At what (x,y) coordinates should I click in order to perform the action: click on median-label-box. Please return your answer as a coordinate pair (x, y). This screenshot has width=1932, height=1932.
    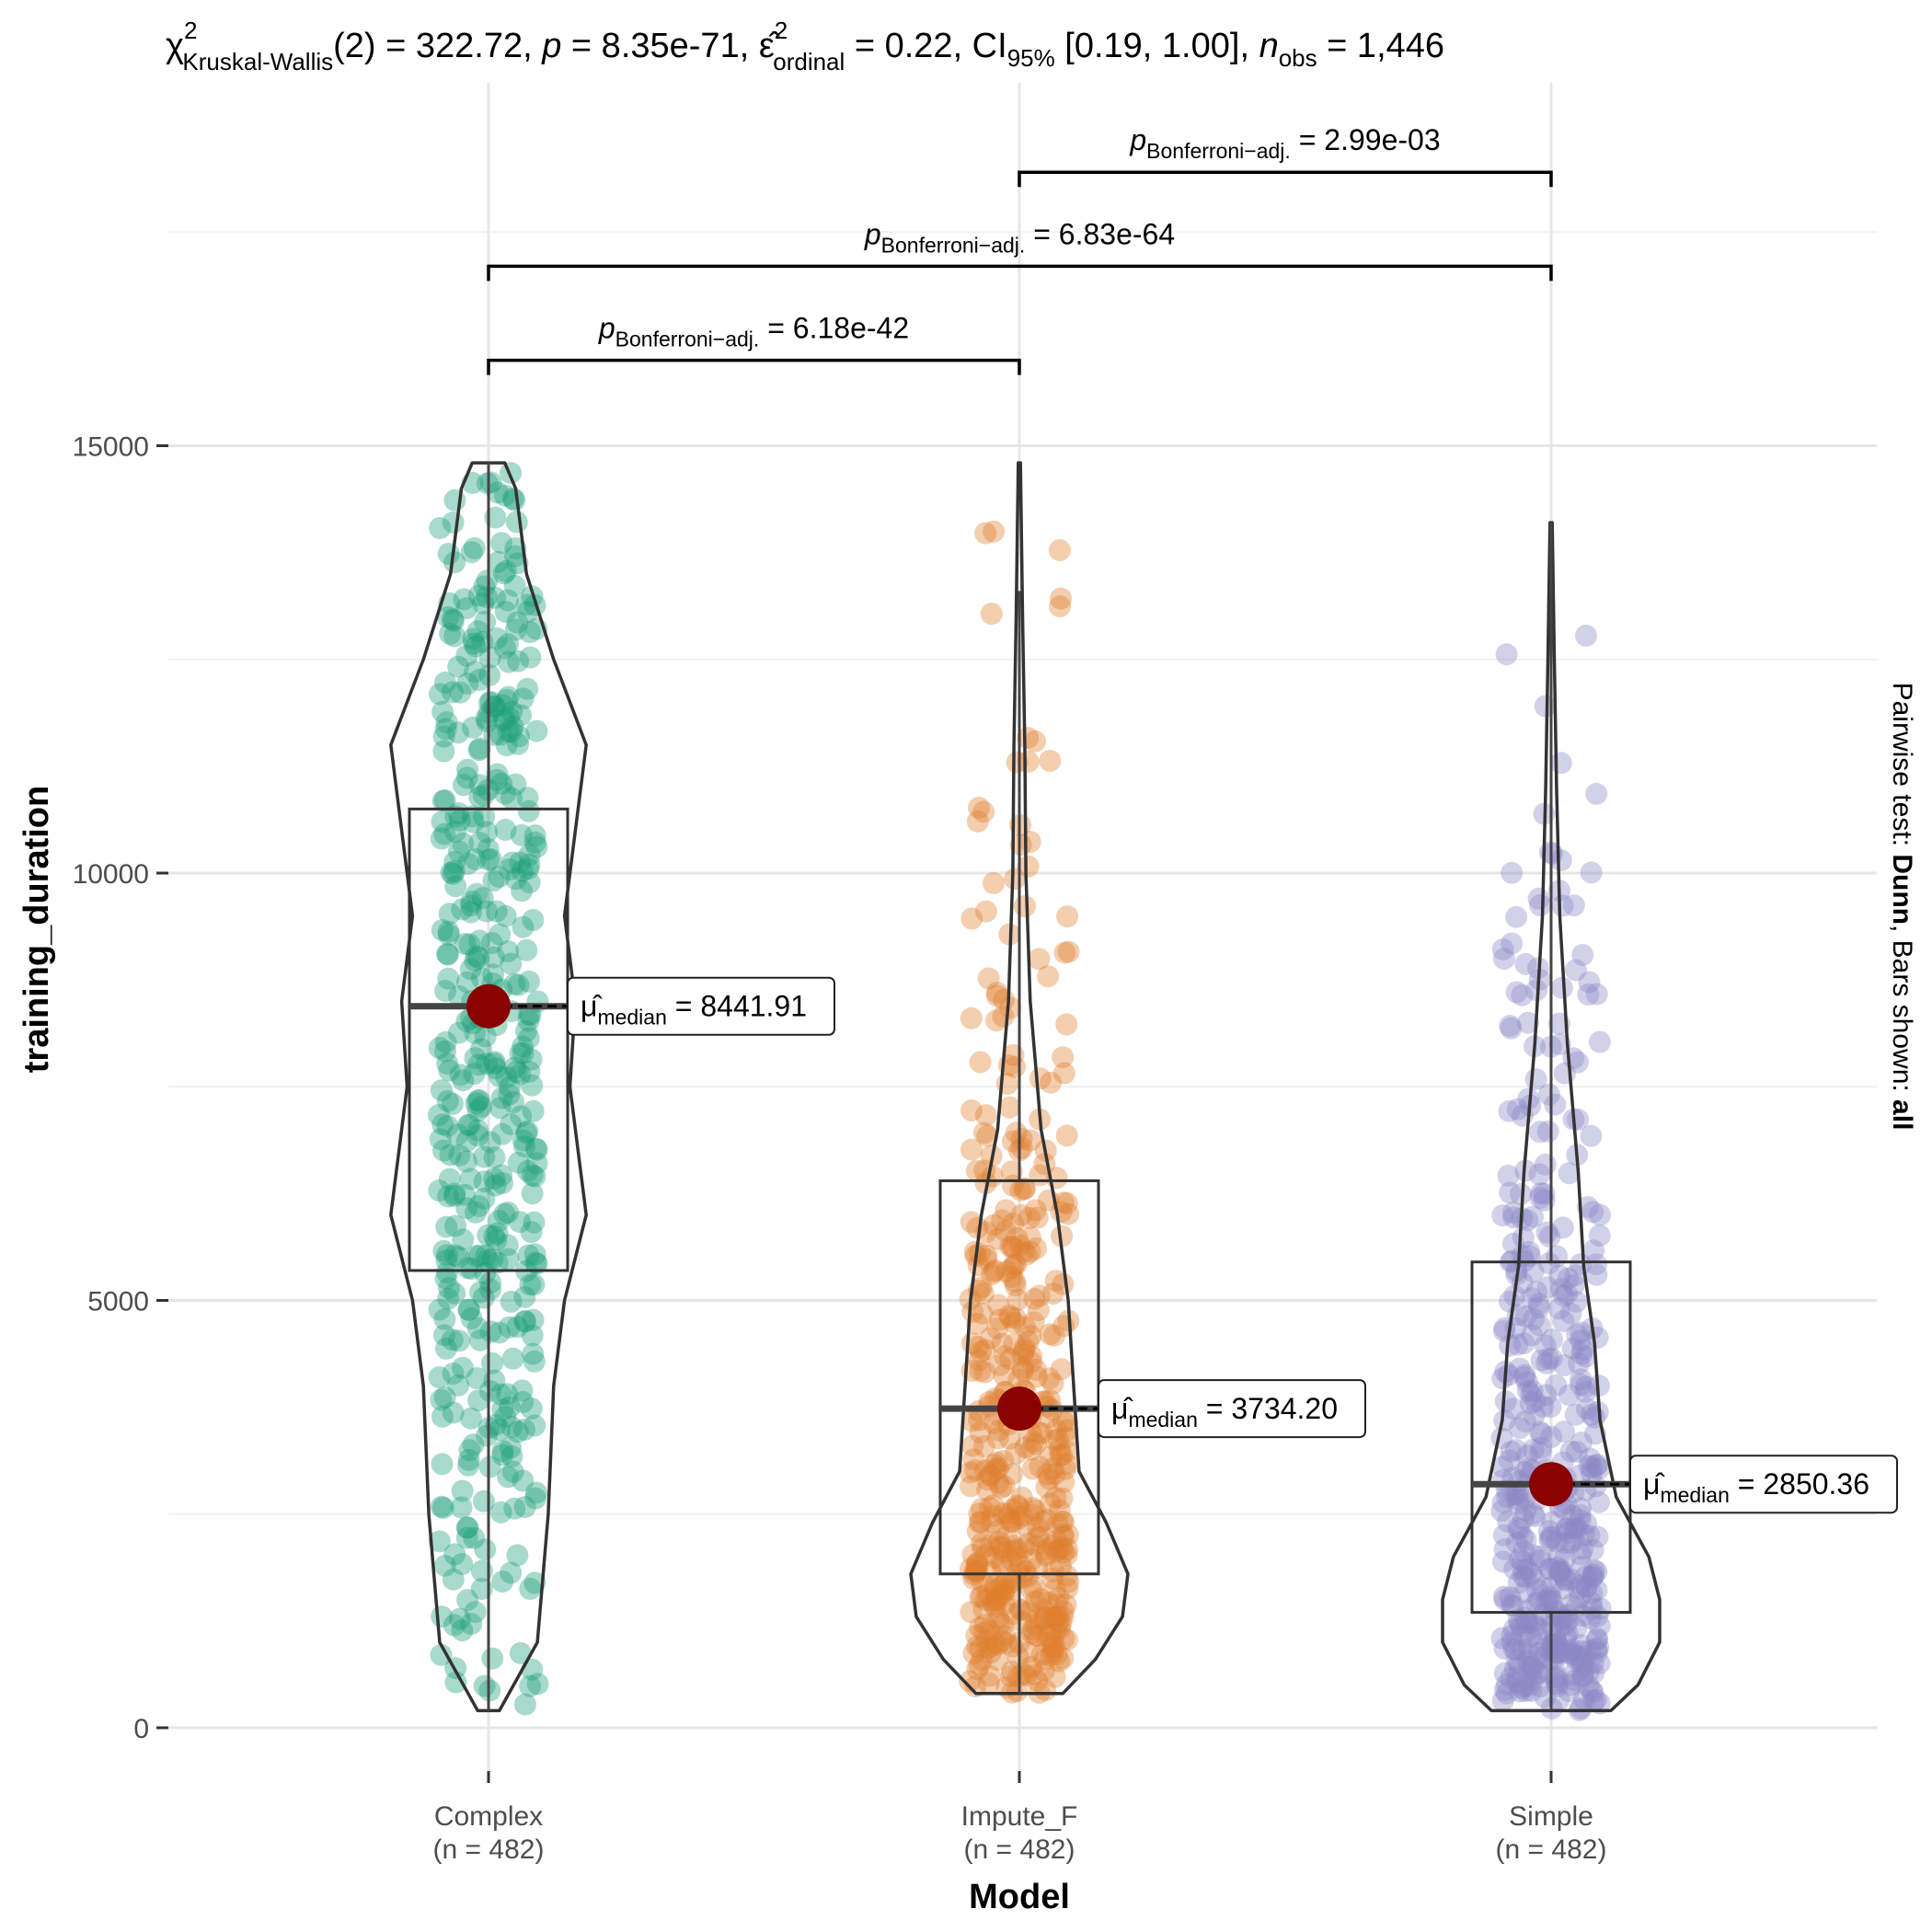
    Looking at the image, I should click on (1763, 1484).